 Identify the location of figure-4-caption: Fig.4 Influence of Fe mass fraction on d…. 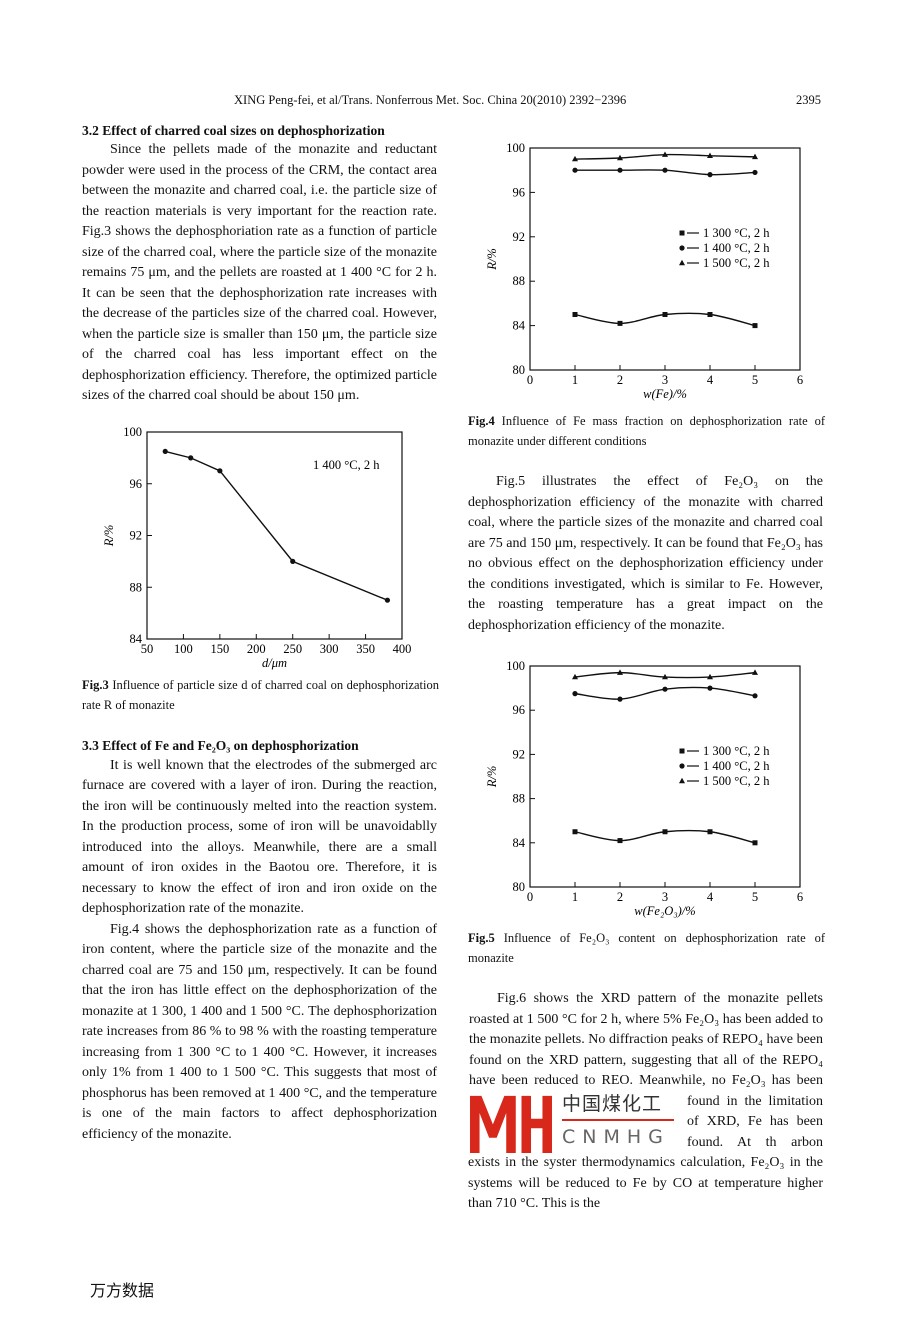
(646, 431).